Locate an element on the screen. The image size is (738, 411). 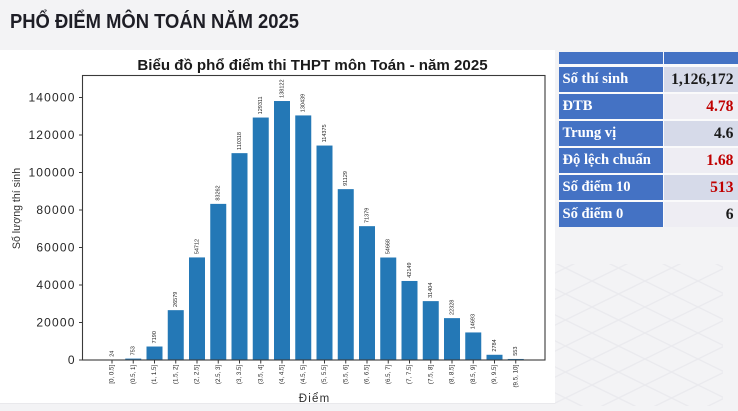
svg-text: (9.5, 10] is located at coordinates (515, 376).